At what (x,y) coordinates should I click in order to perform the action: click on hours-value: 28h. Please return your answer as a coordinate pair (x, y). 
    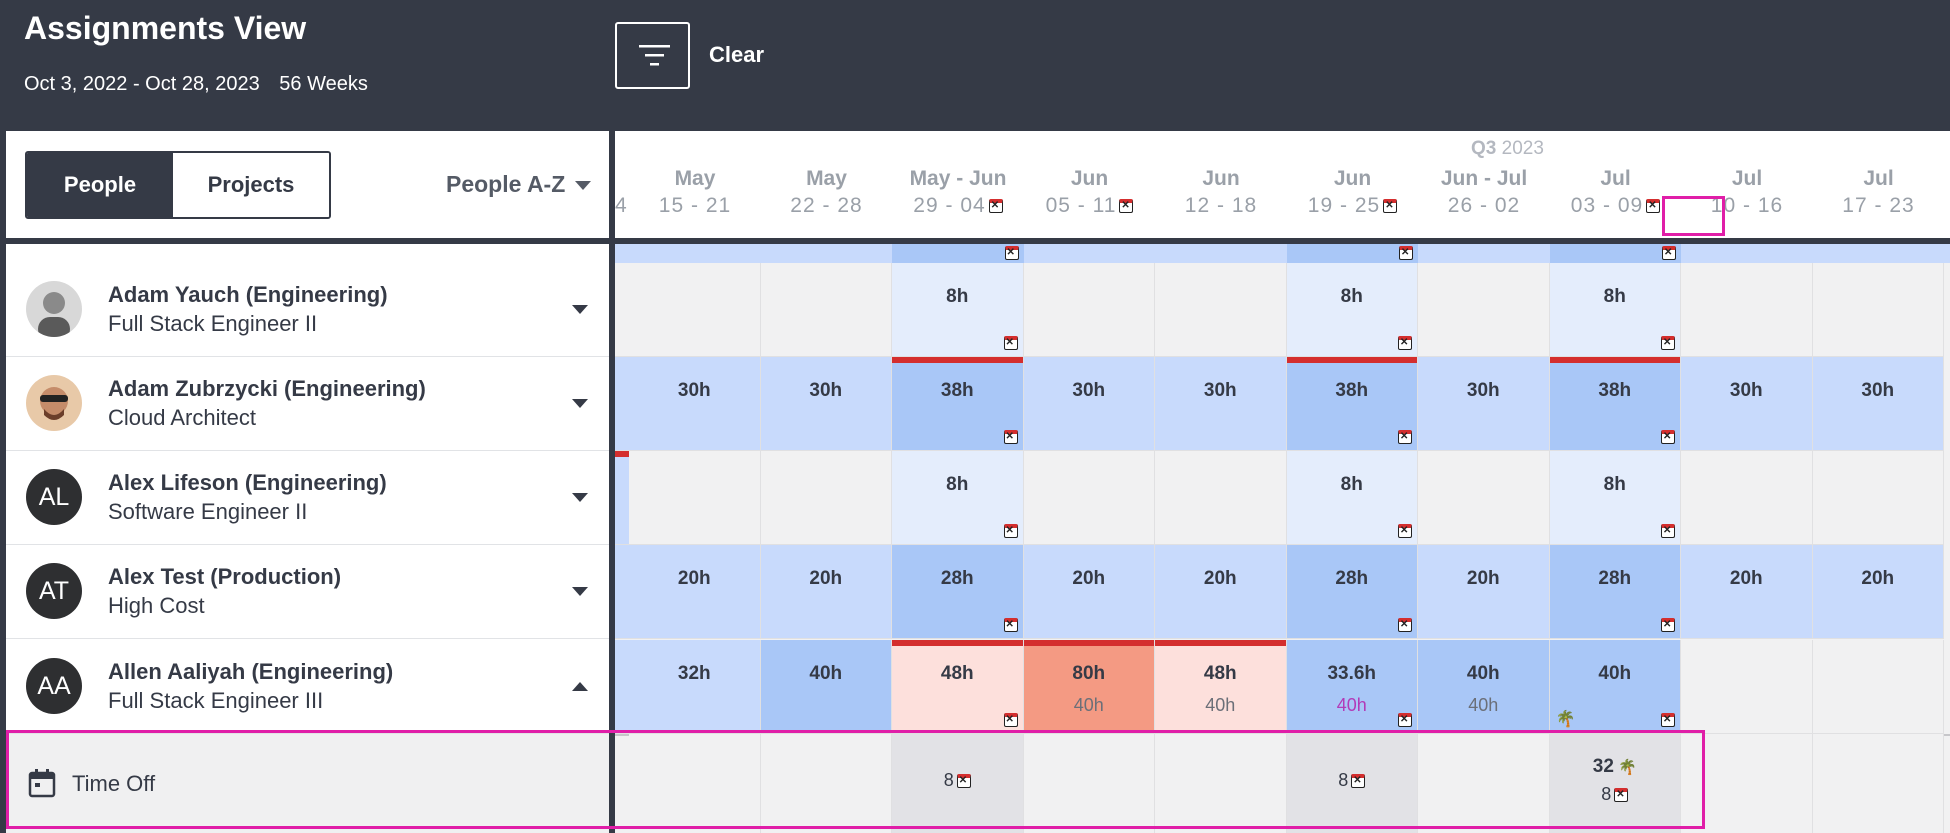
    Looking at the image, I should click on (1615, 578).